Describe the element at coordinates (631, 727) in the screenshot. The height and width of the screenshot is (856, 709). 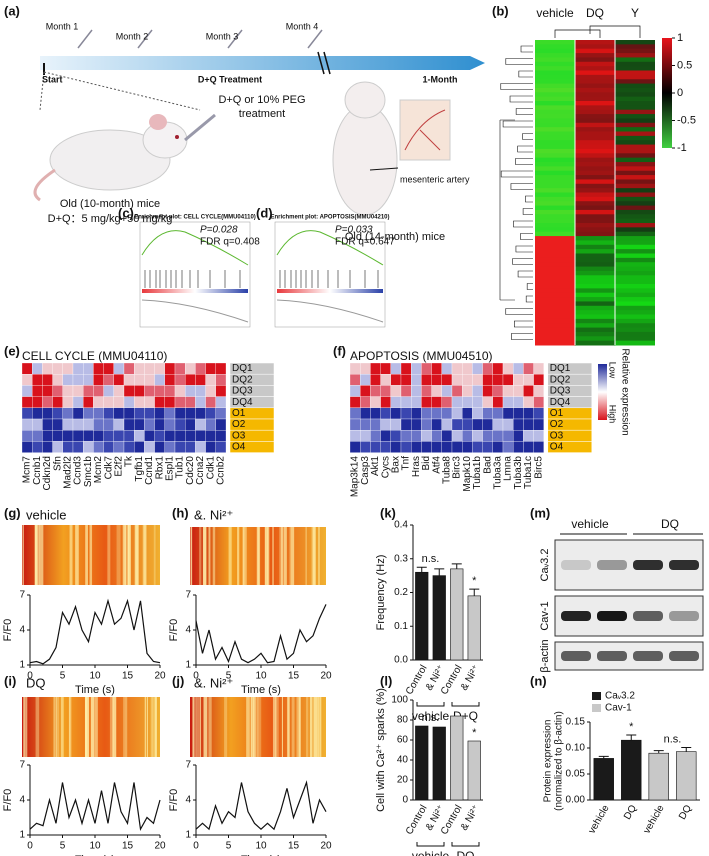
I see `significance: *` at that location.